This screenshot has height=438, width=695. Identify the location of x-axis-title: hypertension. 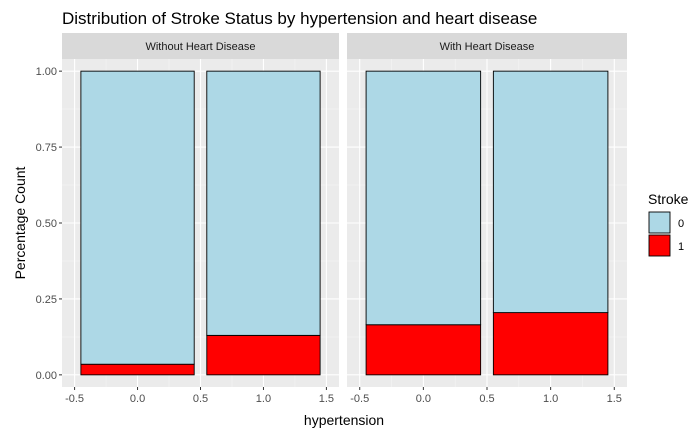
(344, 420).